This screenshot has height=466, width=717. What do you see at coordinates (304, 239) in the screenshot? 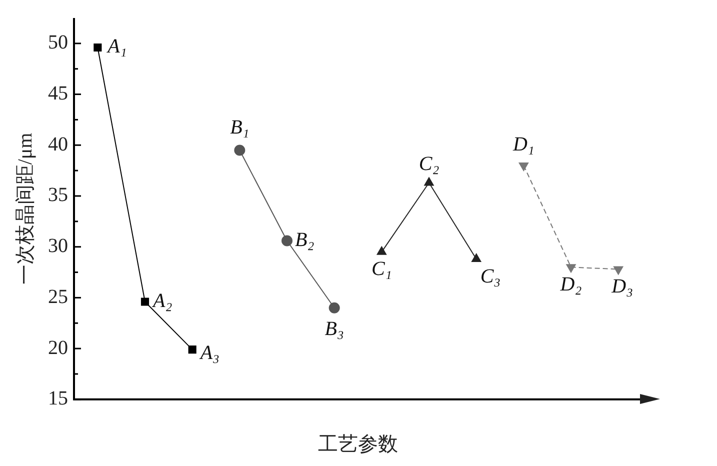
I see `annotation: B₂` at bounding box center [304, 239].